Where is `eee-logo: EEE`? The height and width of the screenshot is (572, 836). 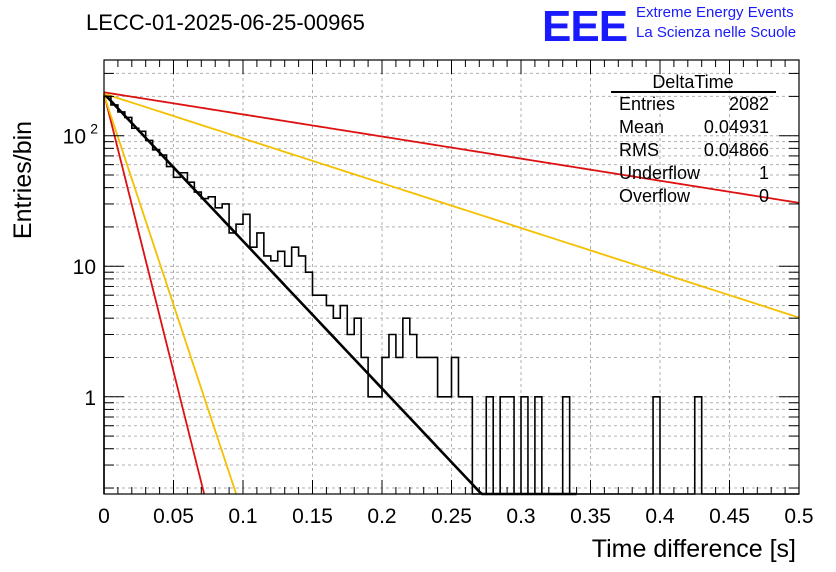 eee-logo: EEE is located at coordinates (585, 26).